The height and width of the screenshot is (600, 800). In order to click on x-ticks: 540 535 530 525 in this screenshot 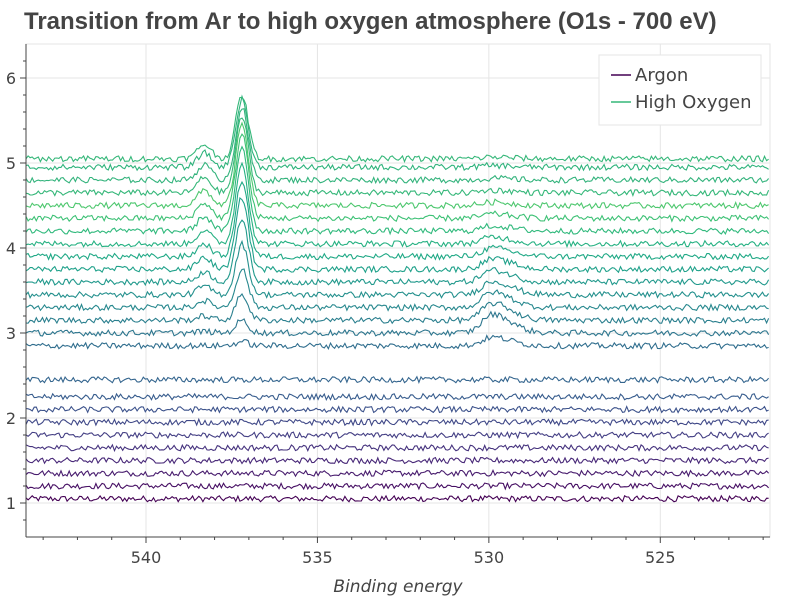, I will do `click(403, 552)`.